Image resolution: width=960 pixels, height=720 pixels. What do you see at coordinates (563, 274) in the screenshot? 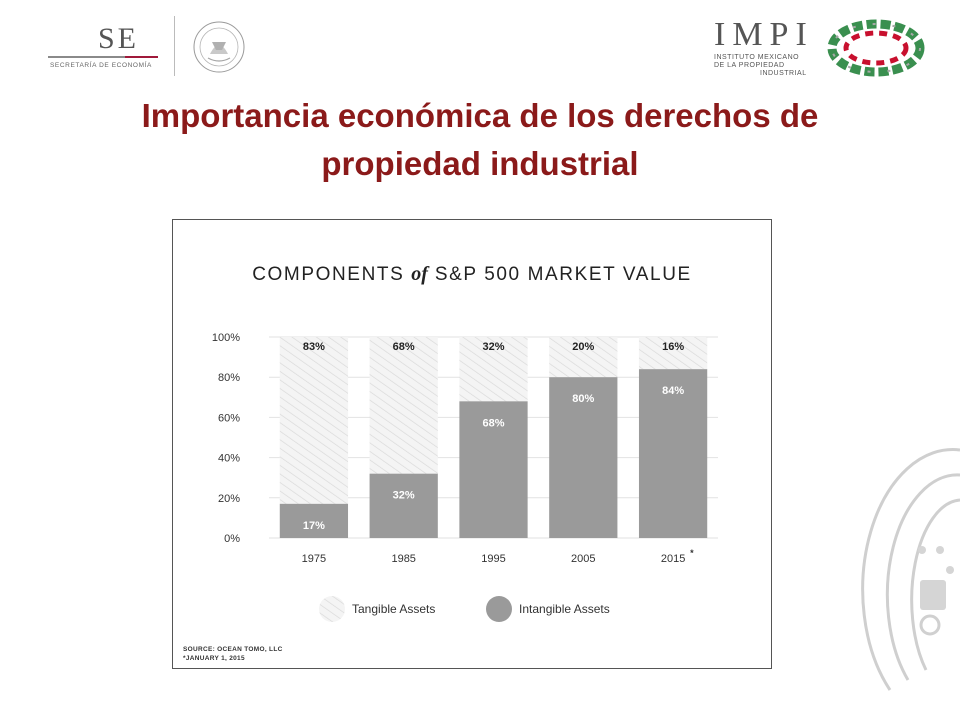
I see `chart-title-after: S&P 500 MARKET VALUE` at bounding box center [563, 274].